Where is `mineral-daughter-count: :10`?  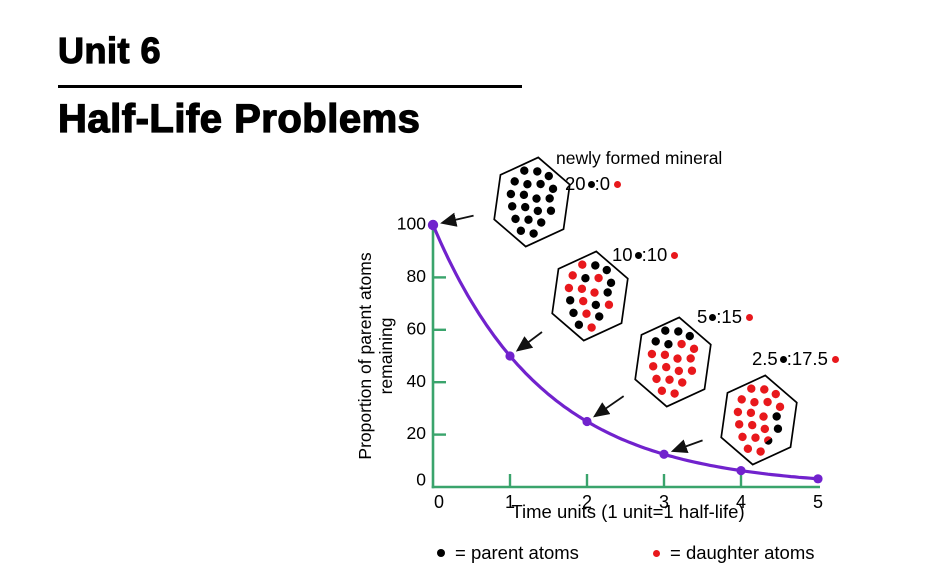 mineral-daughter-count: :10 is located at coordinates (654, 254).